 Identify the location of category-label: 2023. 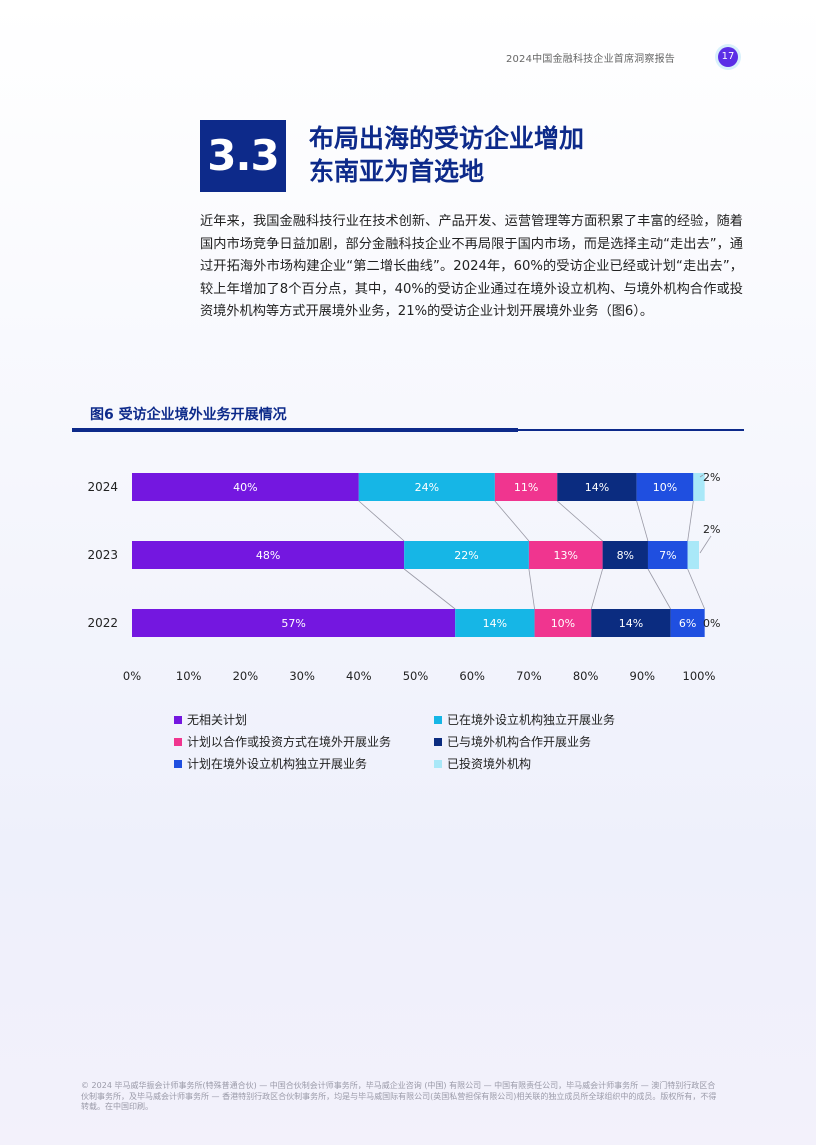
(102, 555).